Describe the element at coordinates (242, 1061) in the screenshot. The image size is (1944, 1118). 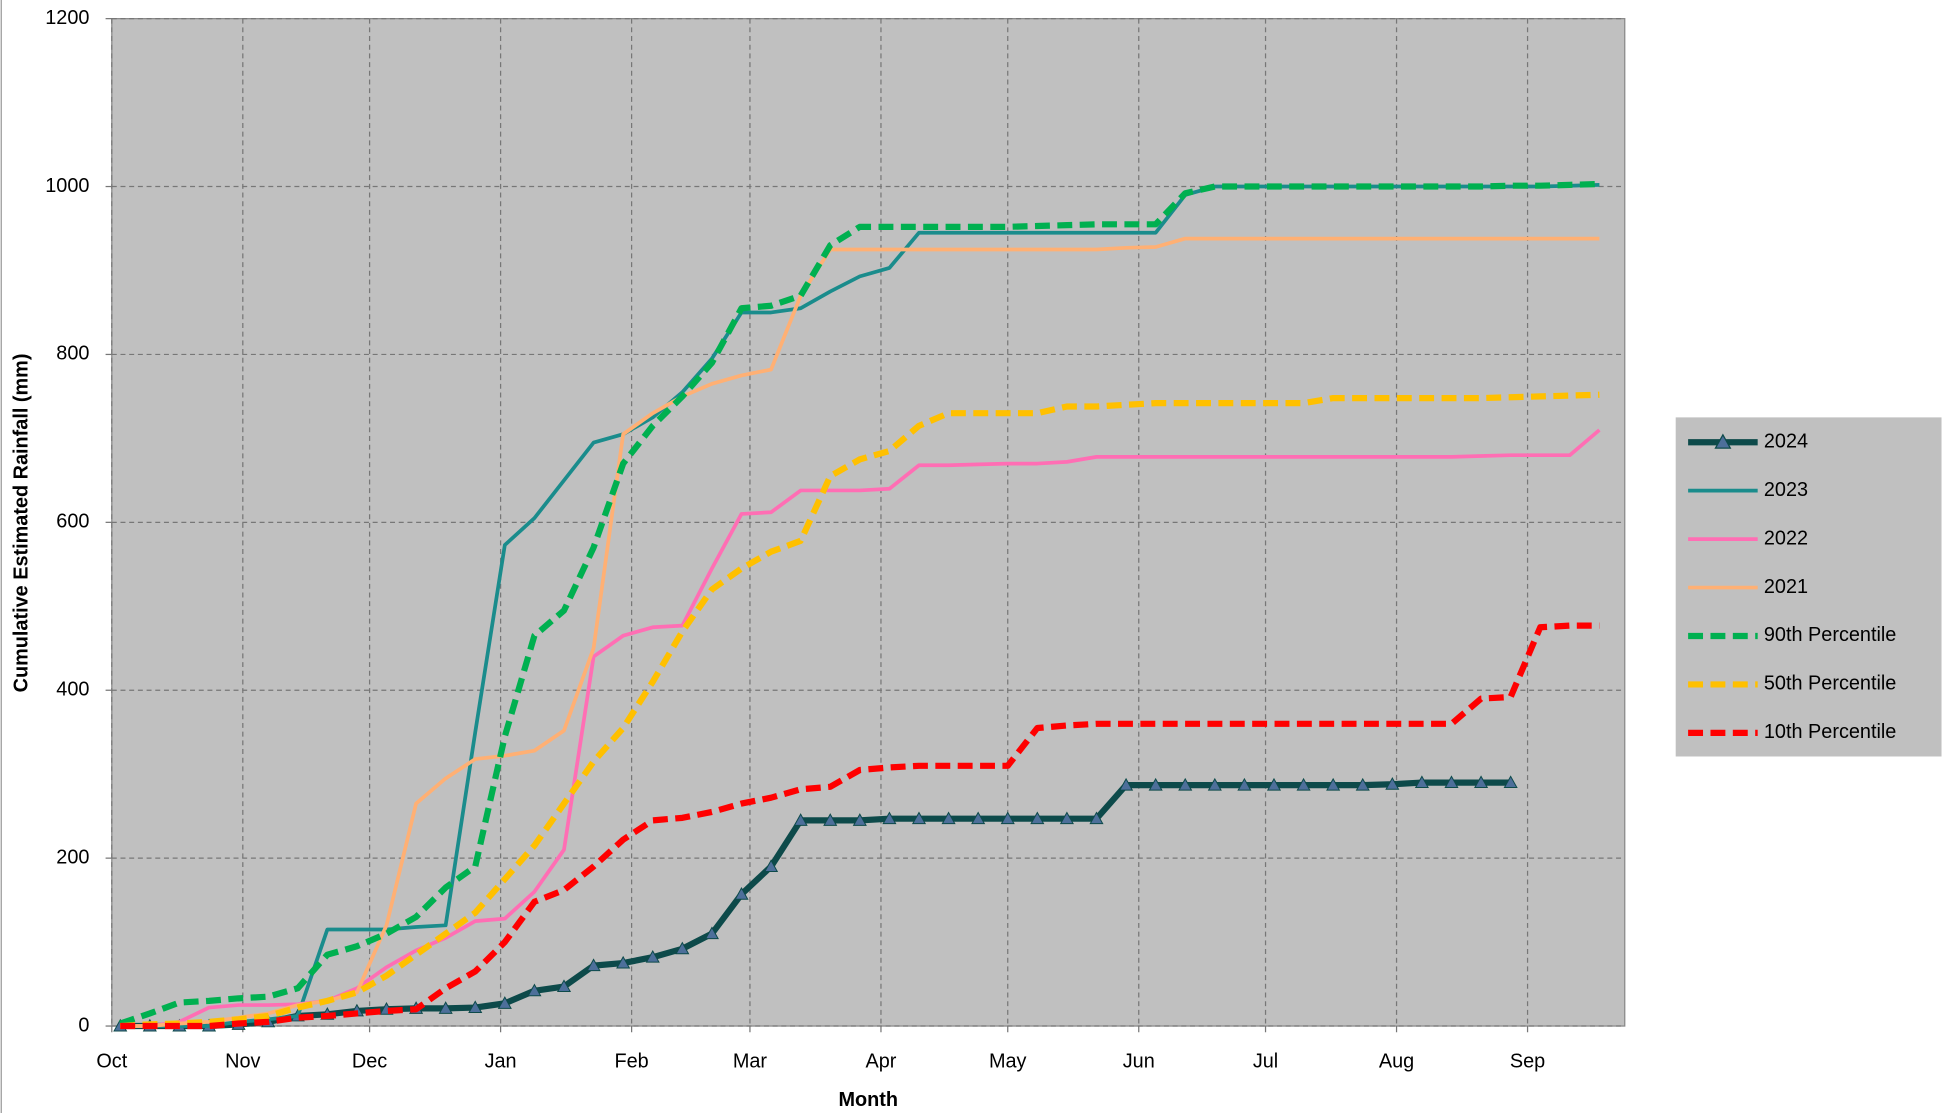
I see `x-tick-label: Nov` at that location.